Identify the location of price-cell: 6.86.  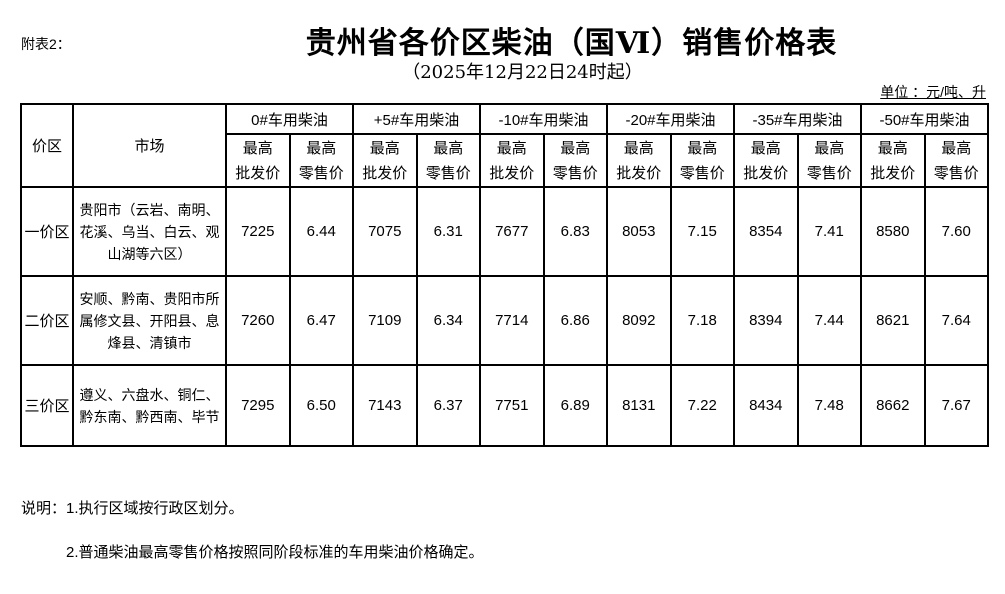
(575, 320).